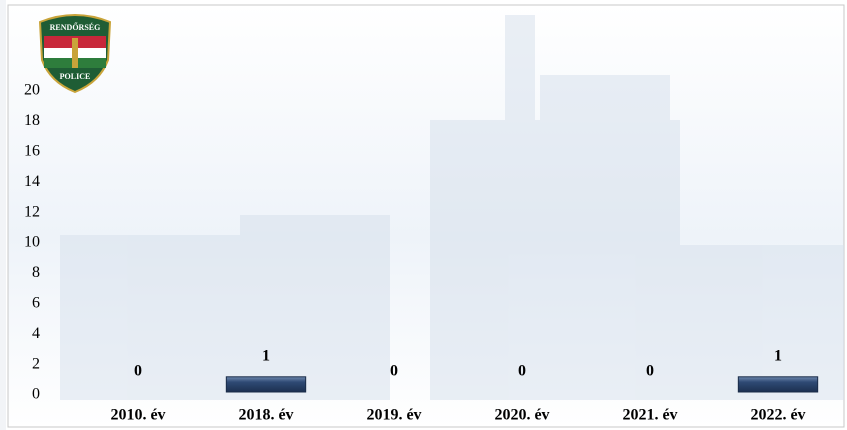  Describe the element at coordinates (36, 333) in the screenshot. I see `y-tick-label: 4` at that location.